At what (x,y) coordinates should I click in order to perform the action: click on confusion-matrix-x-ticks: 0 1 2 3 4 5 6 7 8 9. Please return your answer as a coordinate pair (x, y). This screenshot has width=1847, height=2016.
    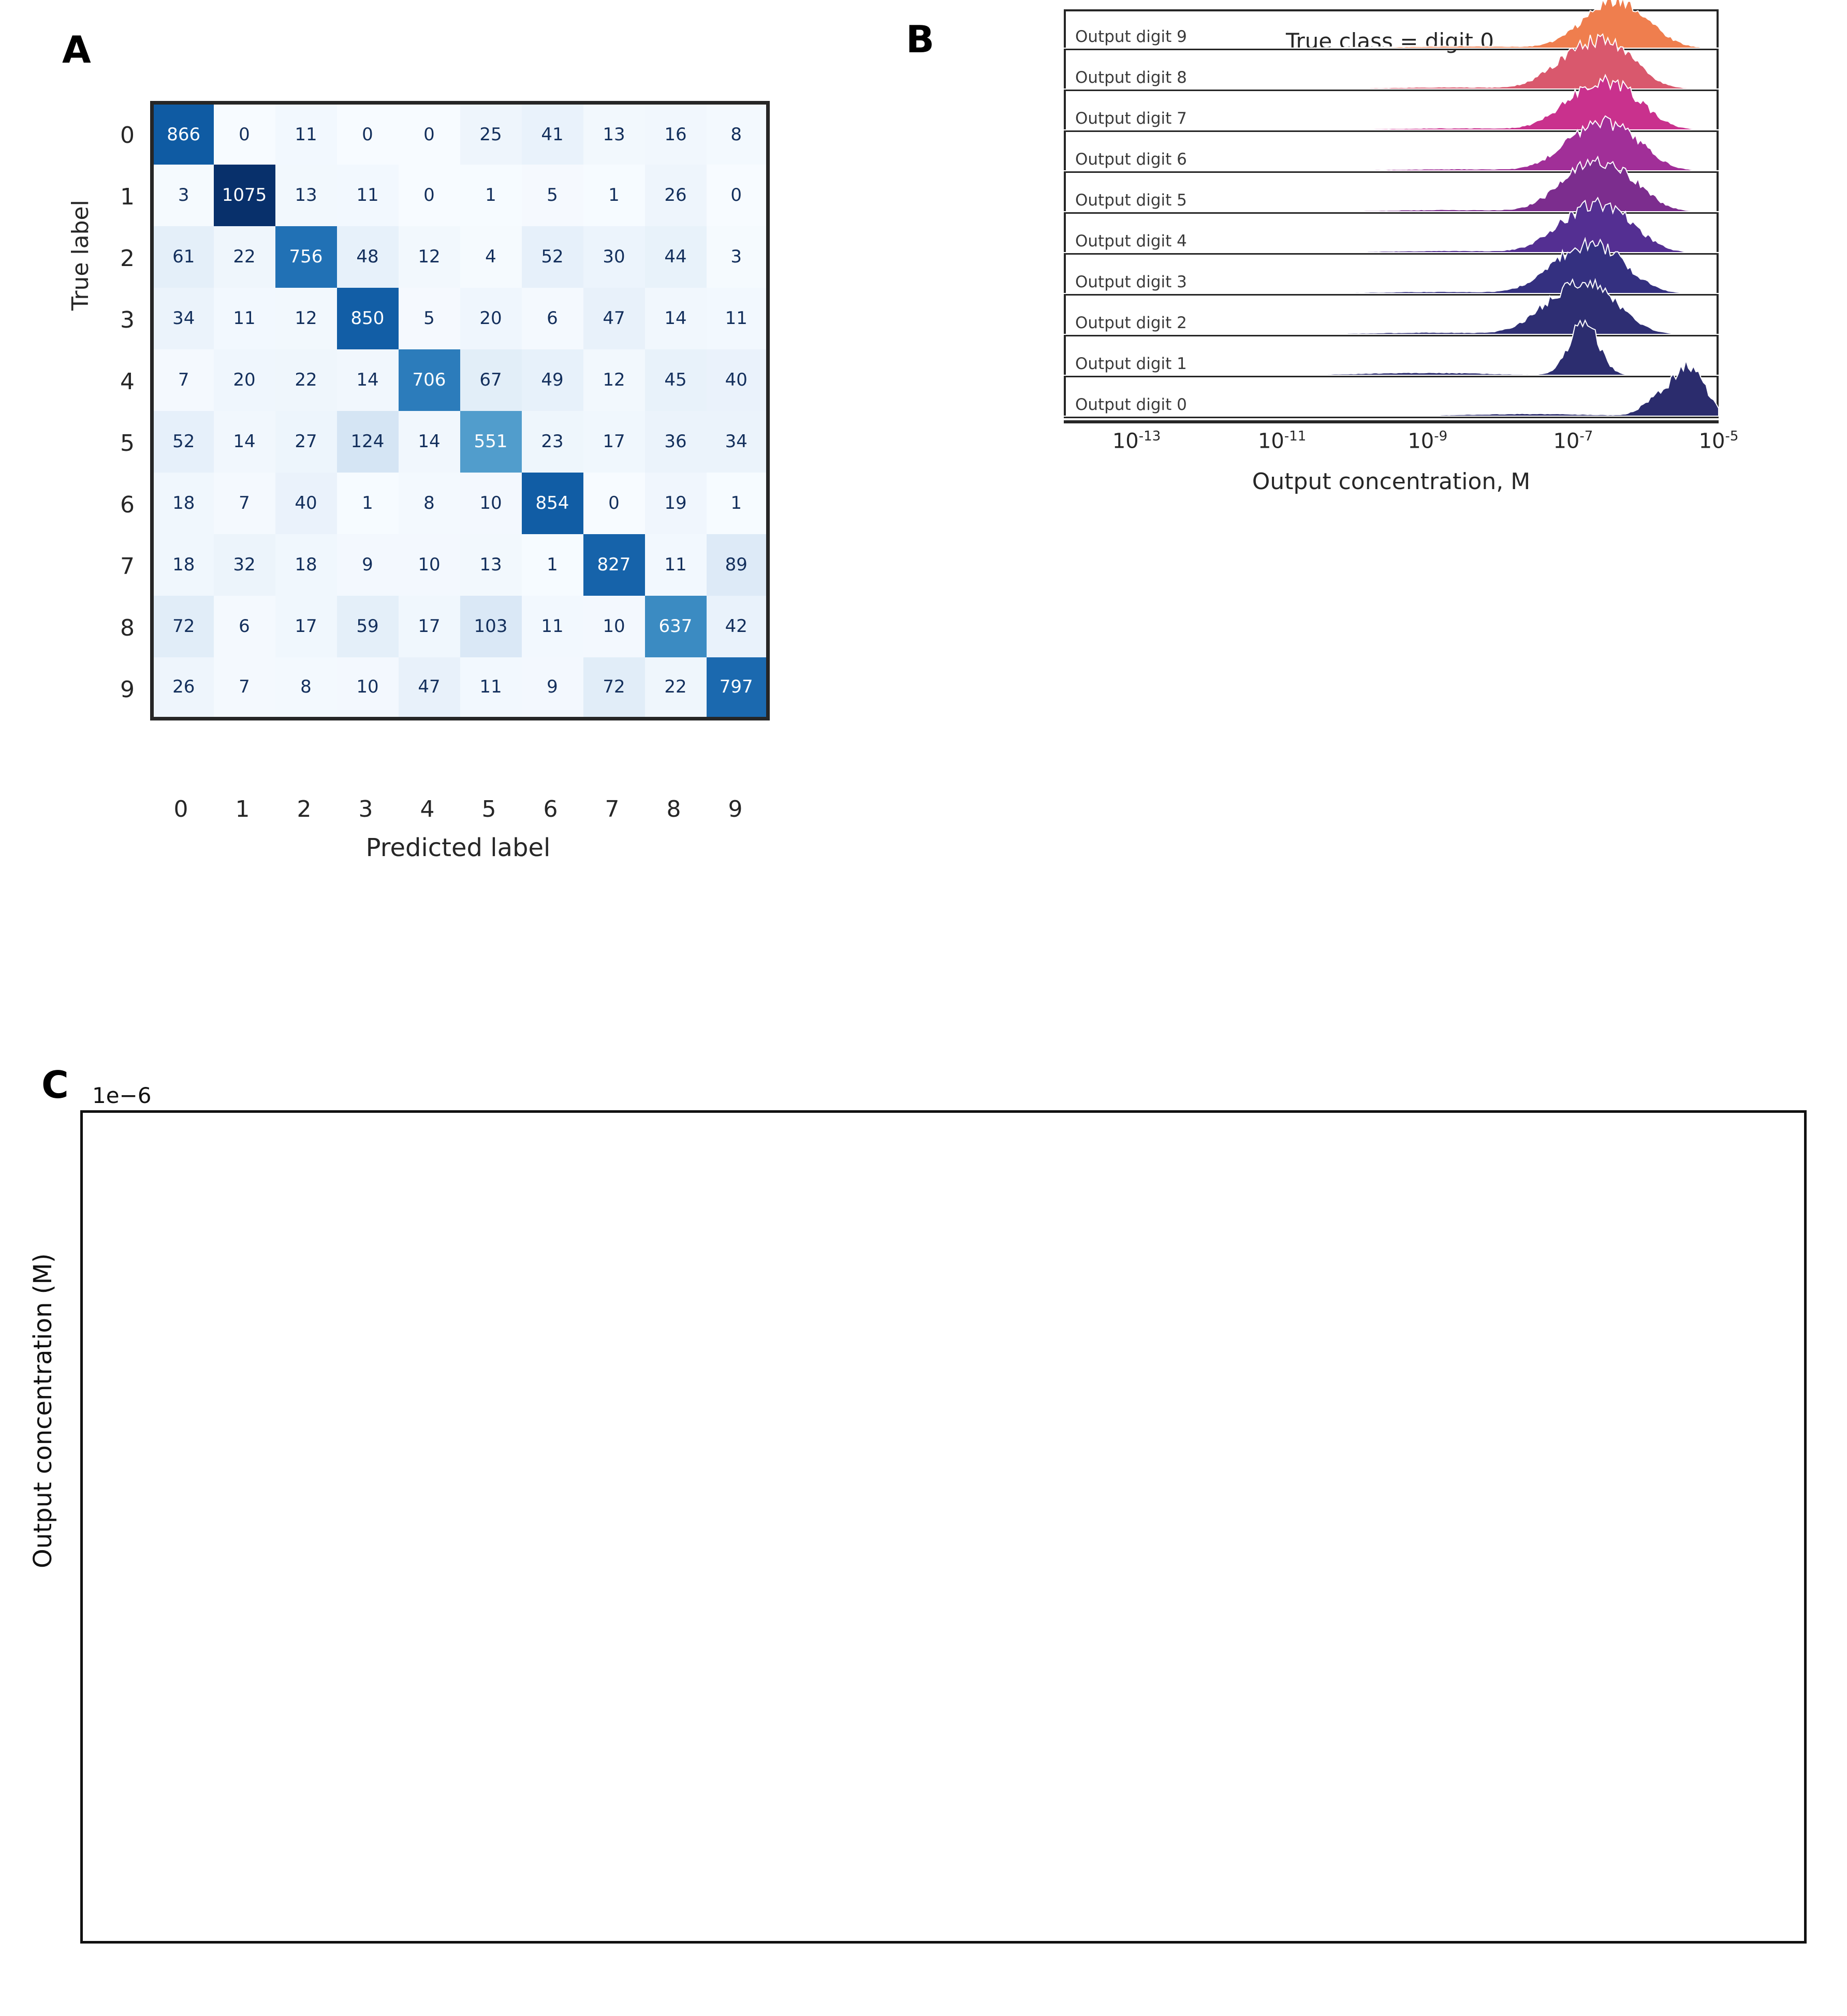
    Looking at the image, I should click on (458, 809).